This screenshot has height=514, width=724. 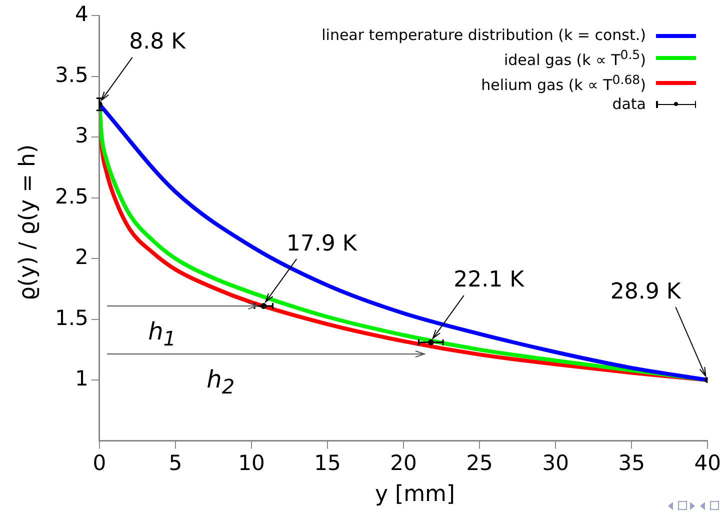 What do you see at coordinates (631, 462) in the screenshot?
I see `x-tick-label: 35` at bounding box center [631, 462].